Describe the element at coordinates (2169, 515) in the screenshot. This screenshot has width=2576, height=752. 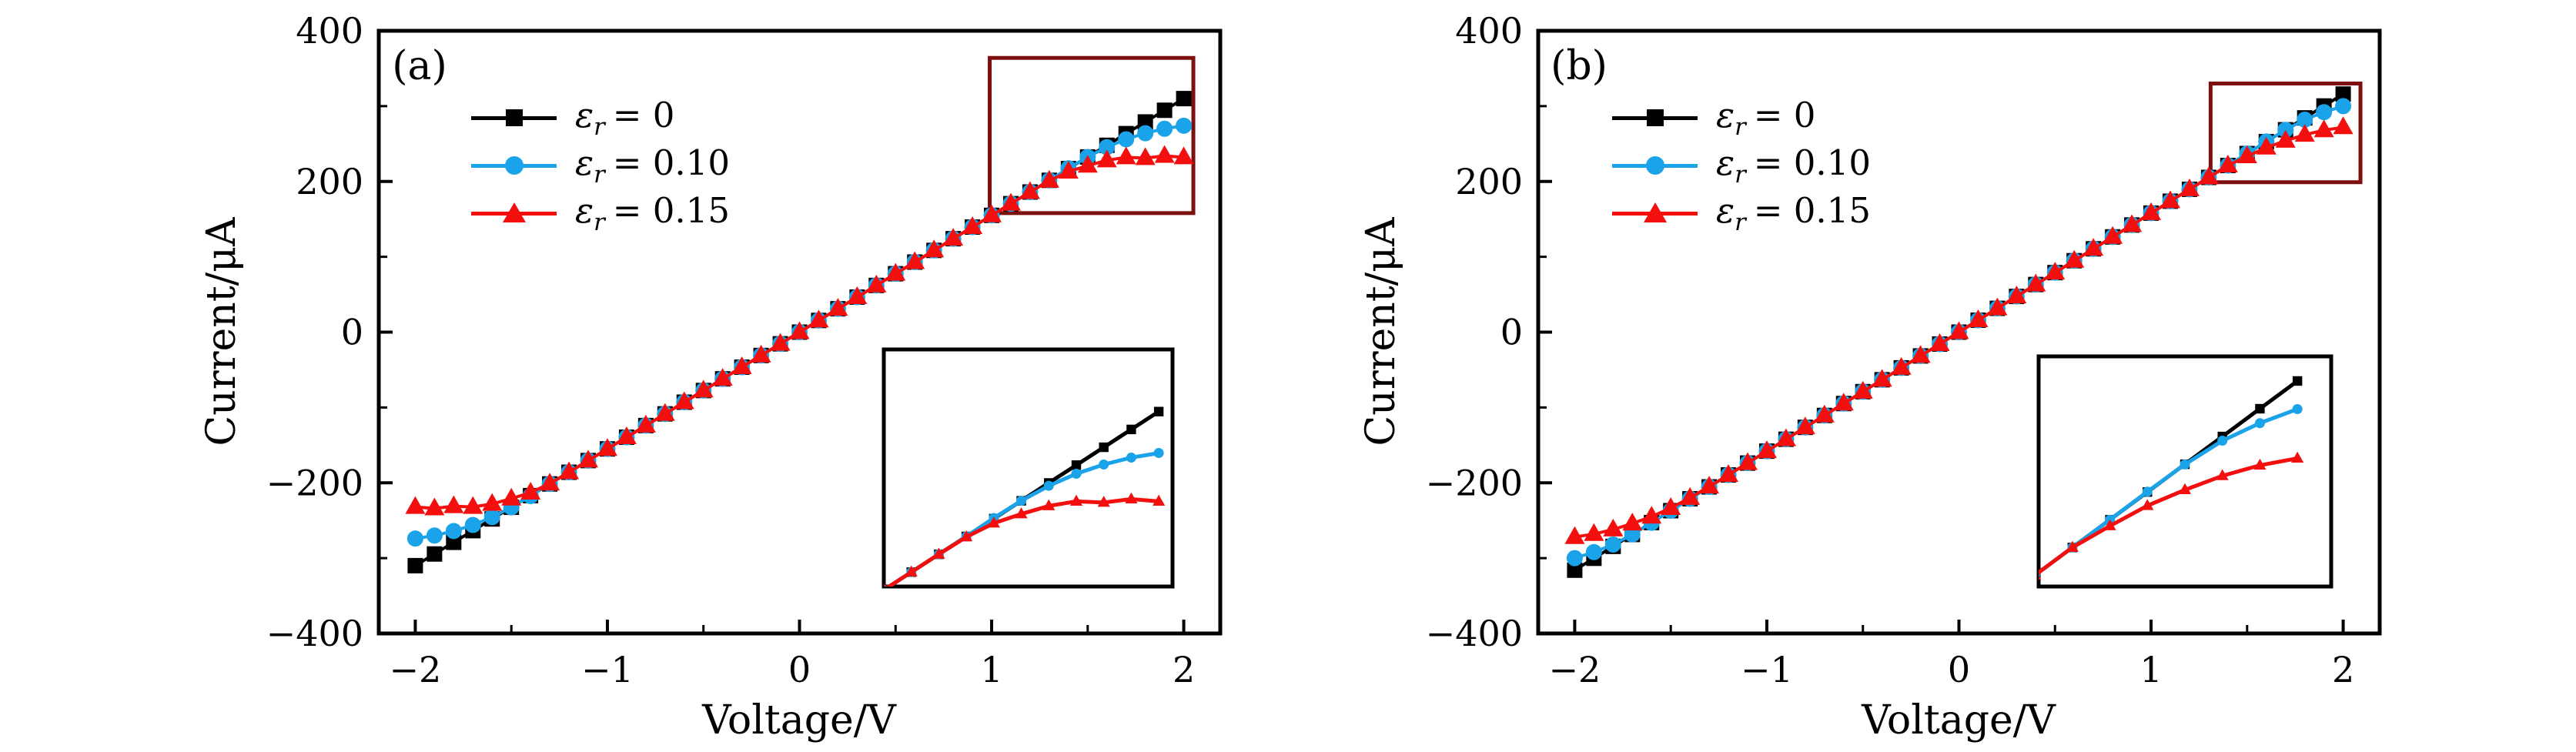
I see `chart-b-inset-series-triangle-line` at that location.